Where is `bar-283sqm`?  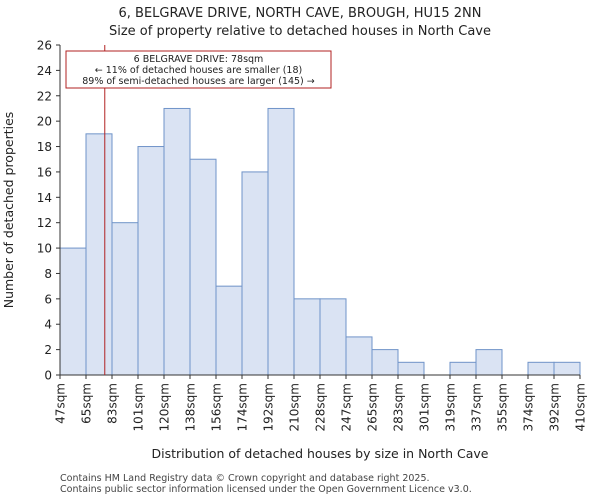 bar-283sqm is located at coordinates (411, 368).